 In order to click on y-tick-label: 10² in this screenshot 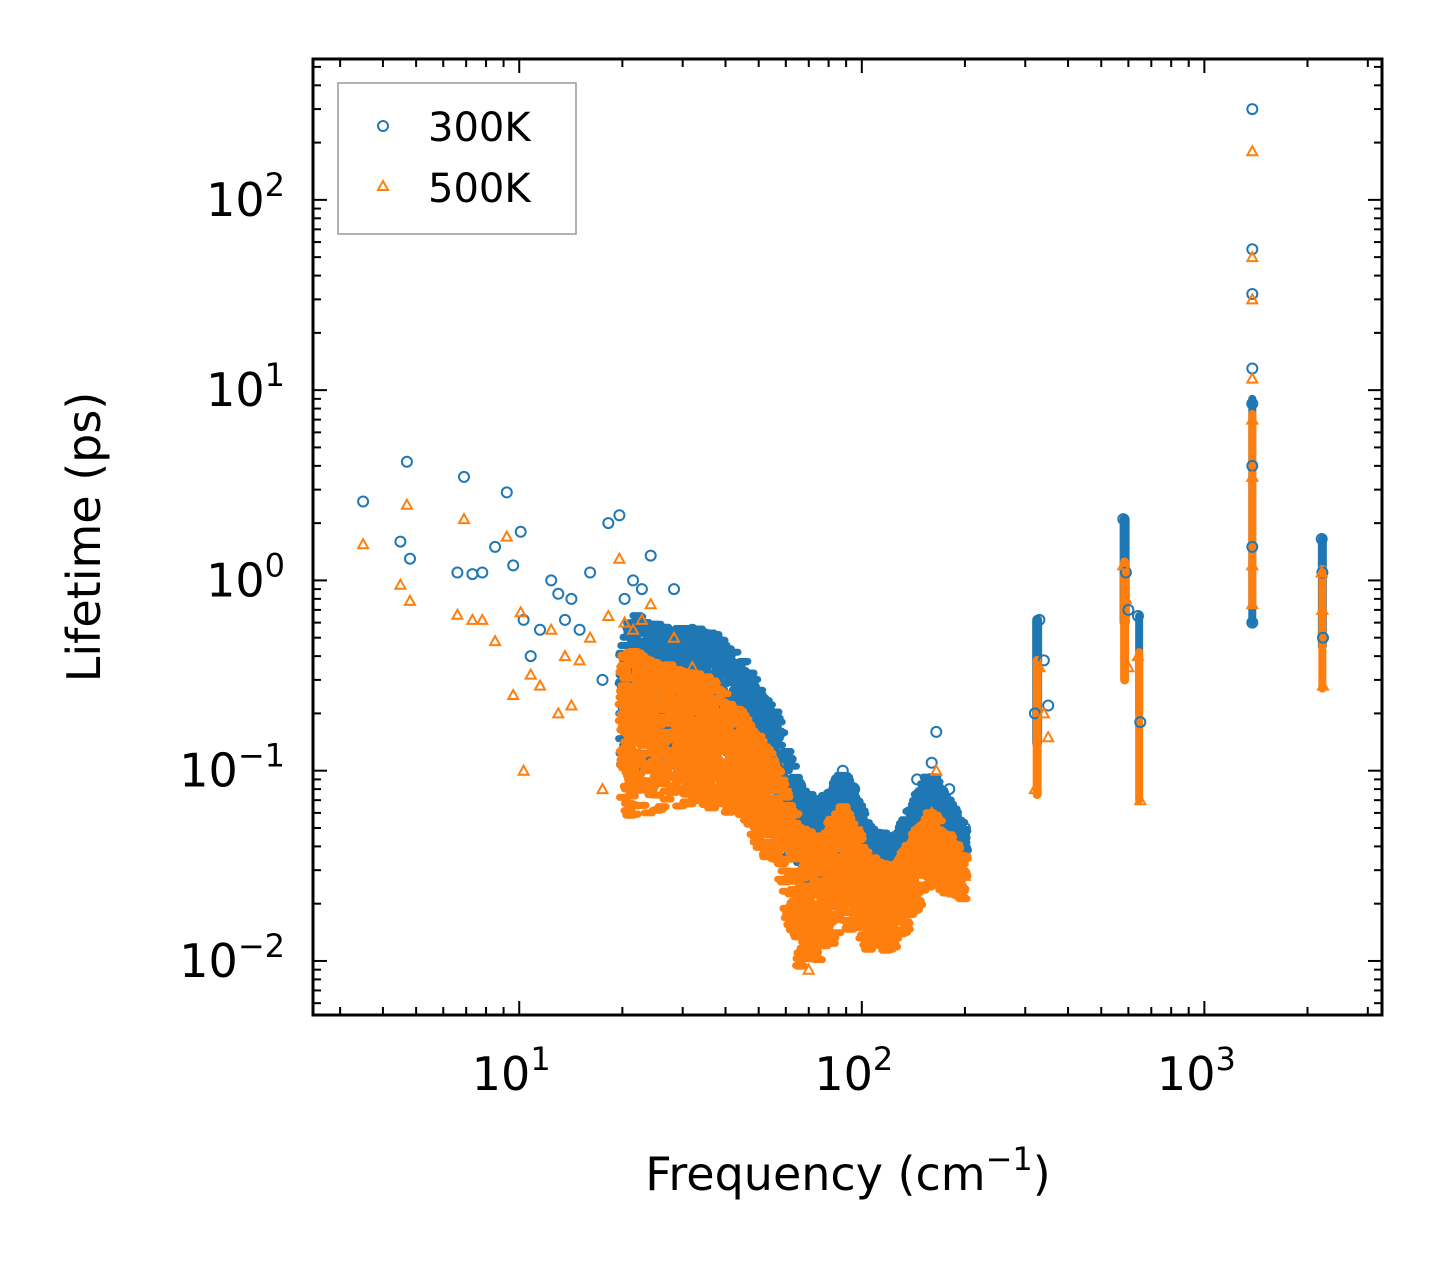, I will do `click(245, 196)`.